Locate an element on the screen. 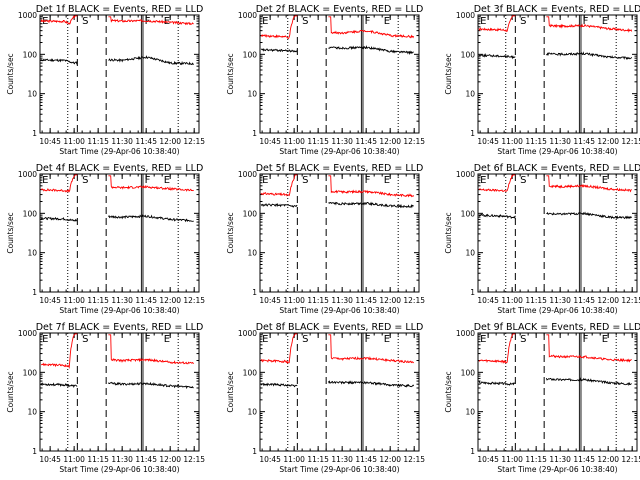 Image resolution: width=640 pixels, height=480 pixels. panel-title: Det 3f BLACK = Events, RED = LLD is located at coordinates (557, 9).